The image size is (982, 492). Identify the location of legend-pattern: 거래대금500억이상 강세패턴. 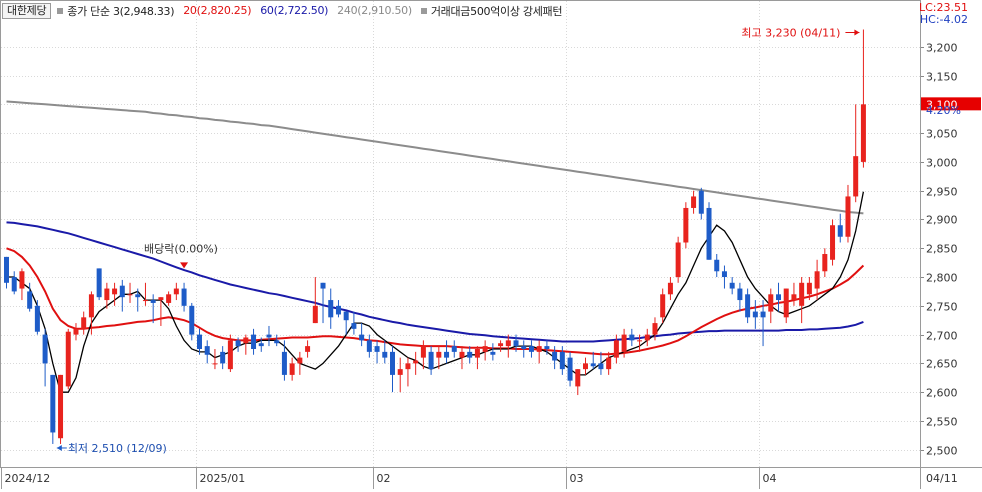
(496, 11).